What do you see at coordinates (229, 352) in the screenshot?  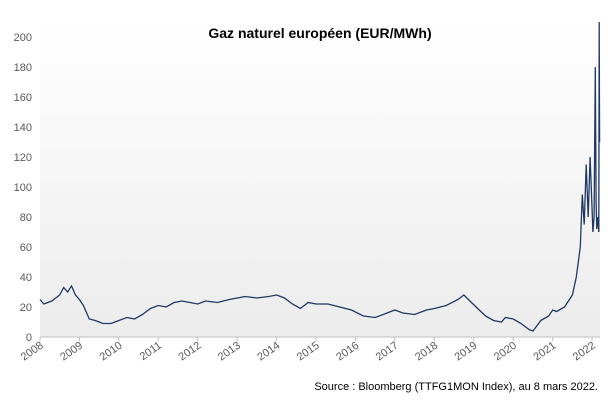 I see `x-tick-label: 2013` at bounding box center [229, 352].